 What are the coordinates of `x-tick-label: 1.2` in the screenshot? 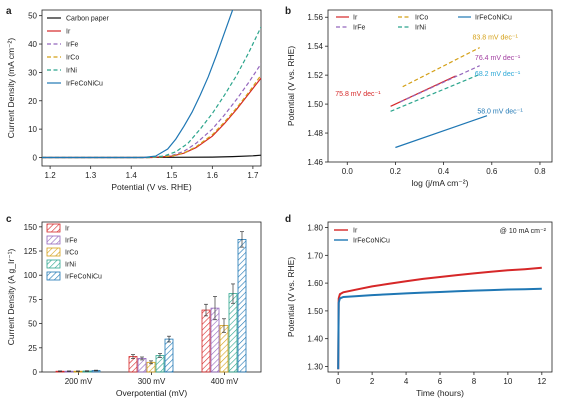 It's located at (51, 175).